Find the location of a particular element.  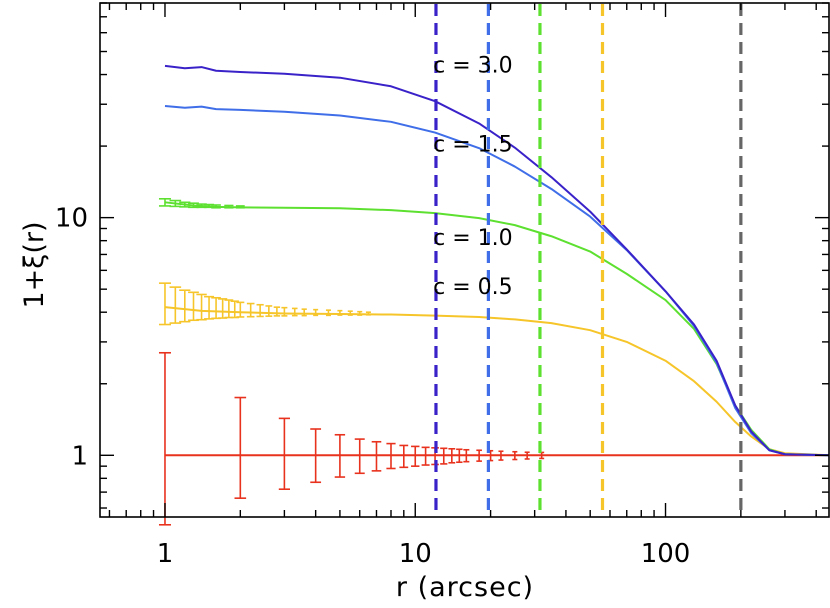

x-tick-label: 10 is located at coordinates (415, 554).